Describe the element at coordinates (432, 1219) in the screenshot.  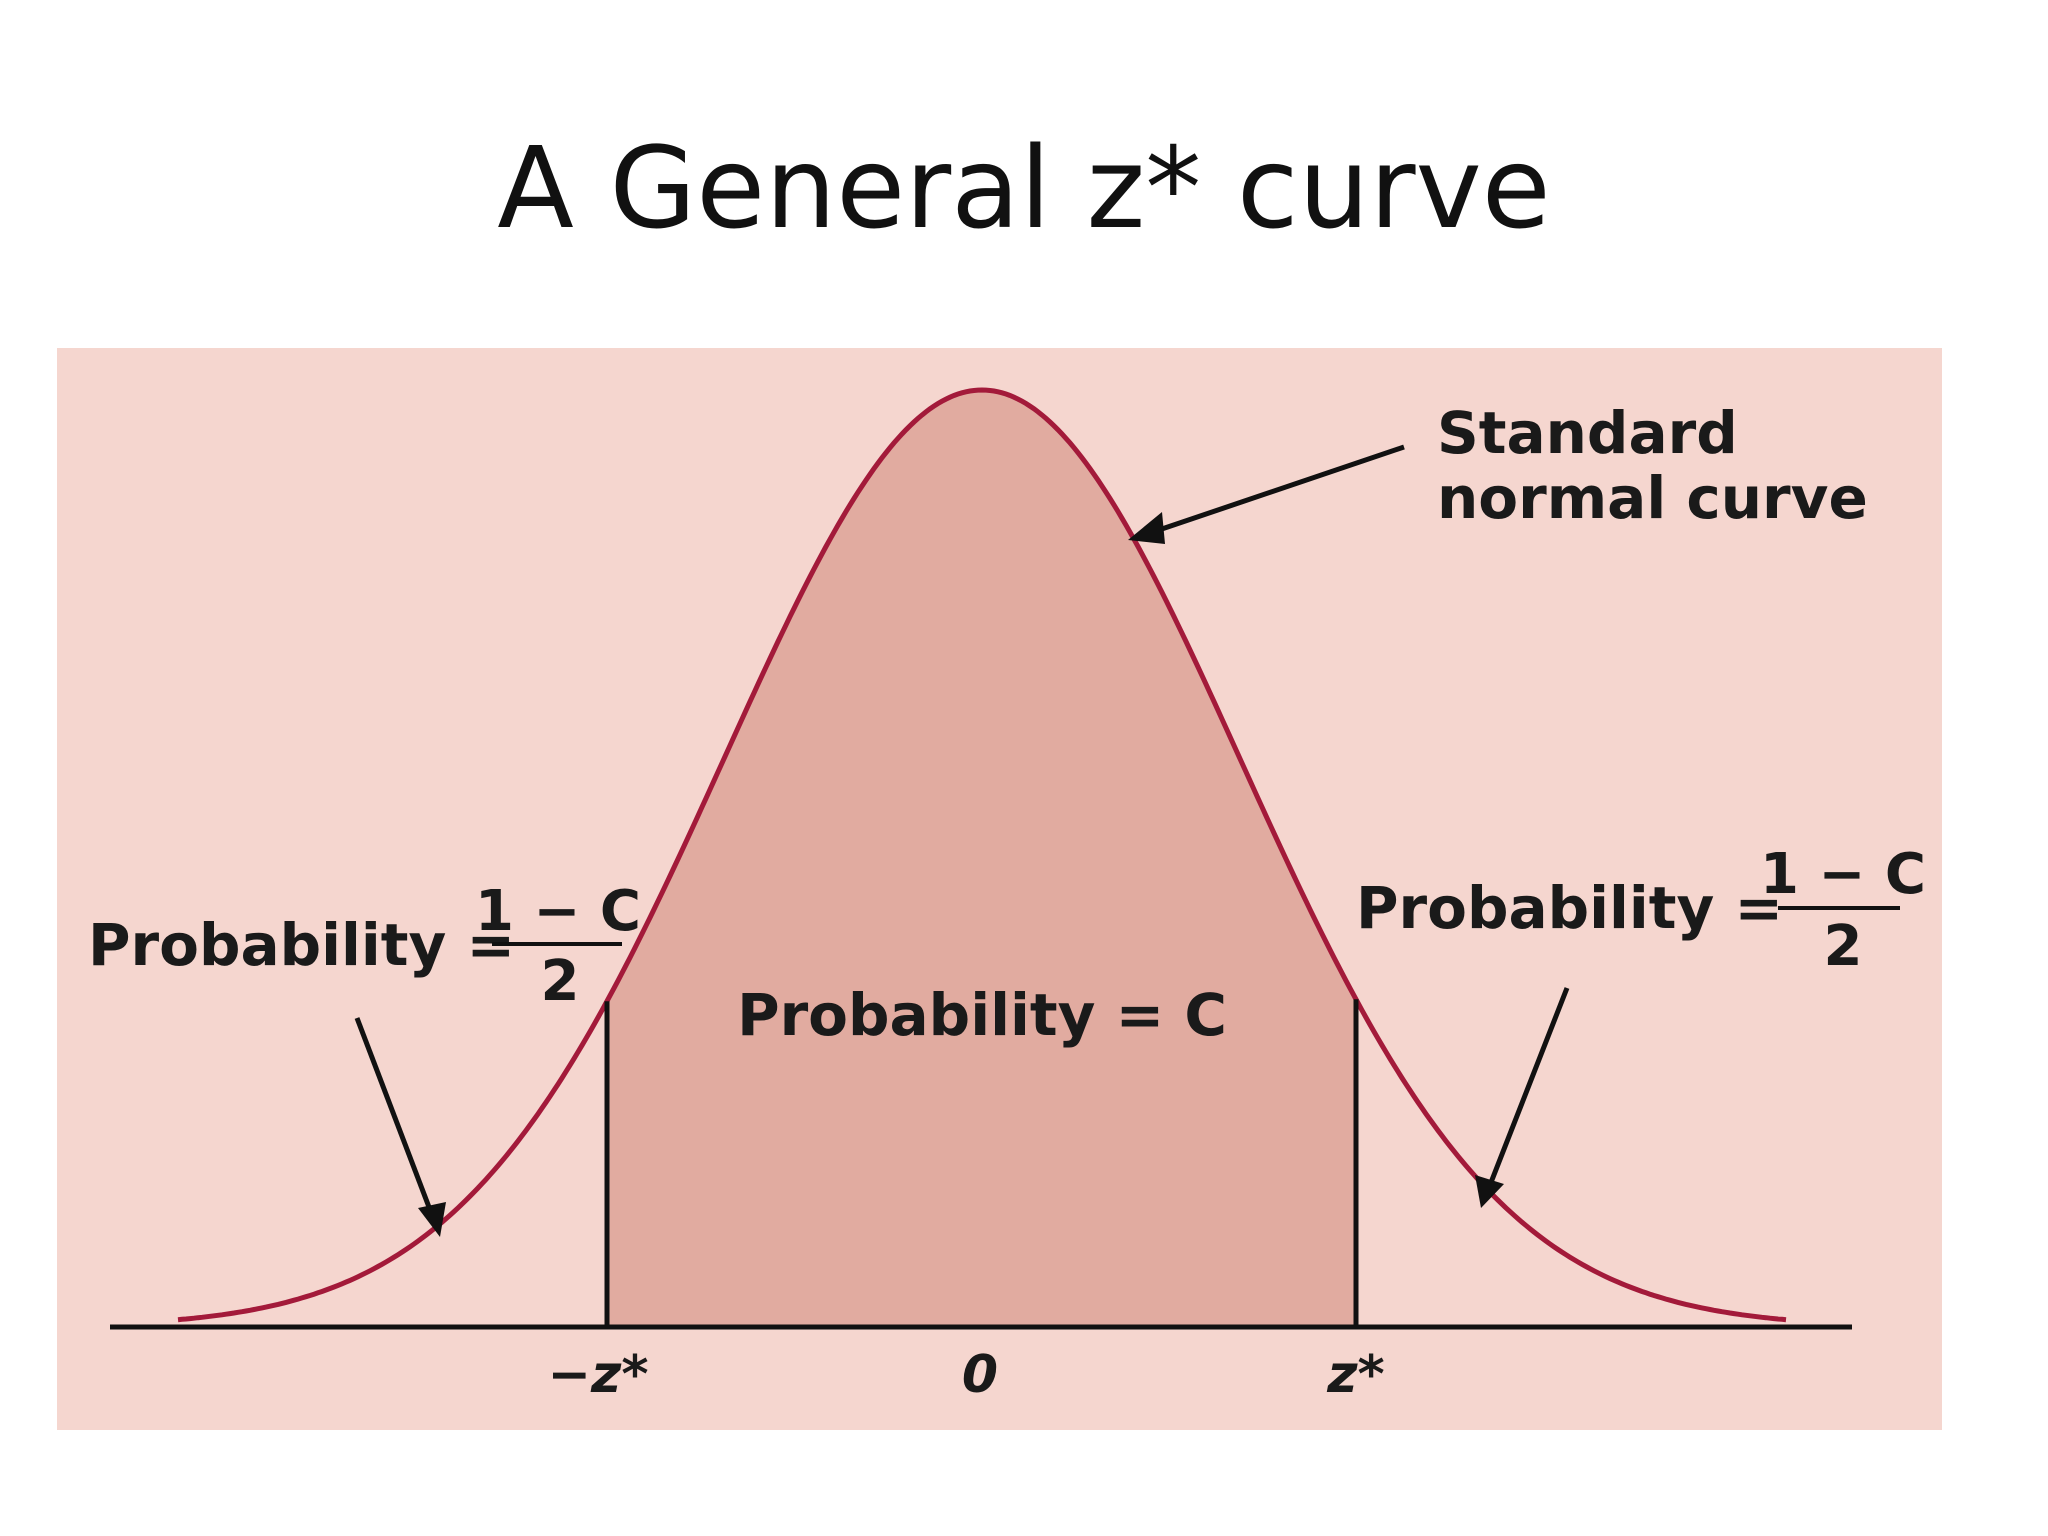
I see `left-tail-arrowhead` at that location.